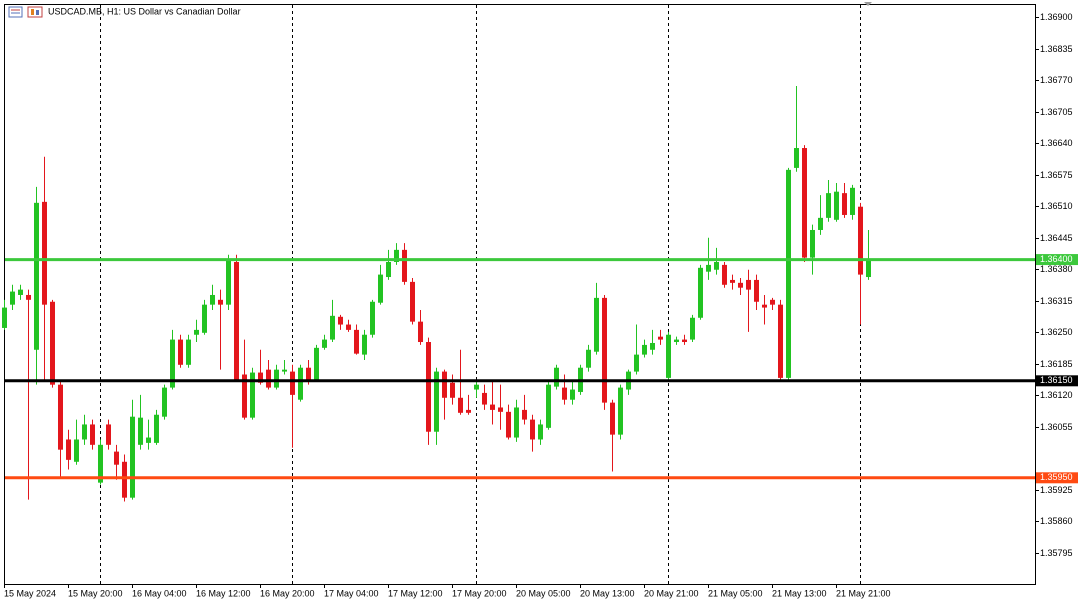 This screenshot has width=1088, height=608. Describe the element at coordinates (351, 593) in the screenshot. I see `x-tick-label: 17 May 04:00` at that location.